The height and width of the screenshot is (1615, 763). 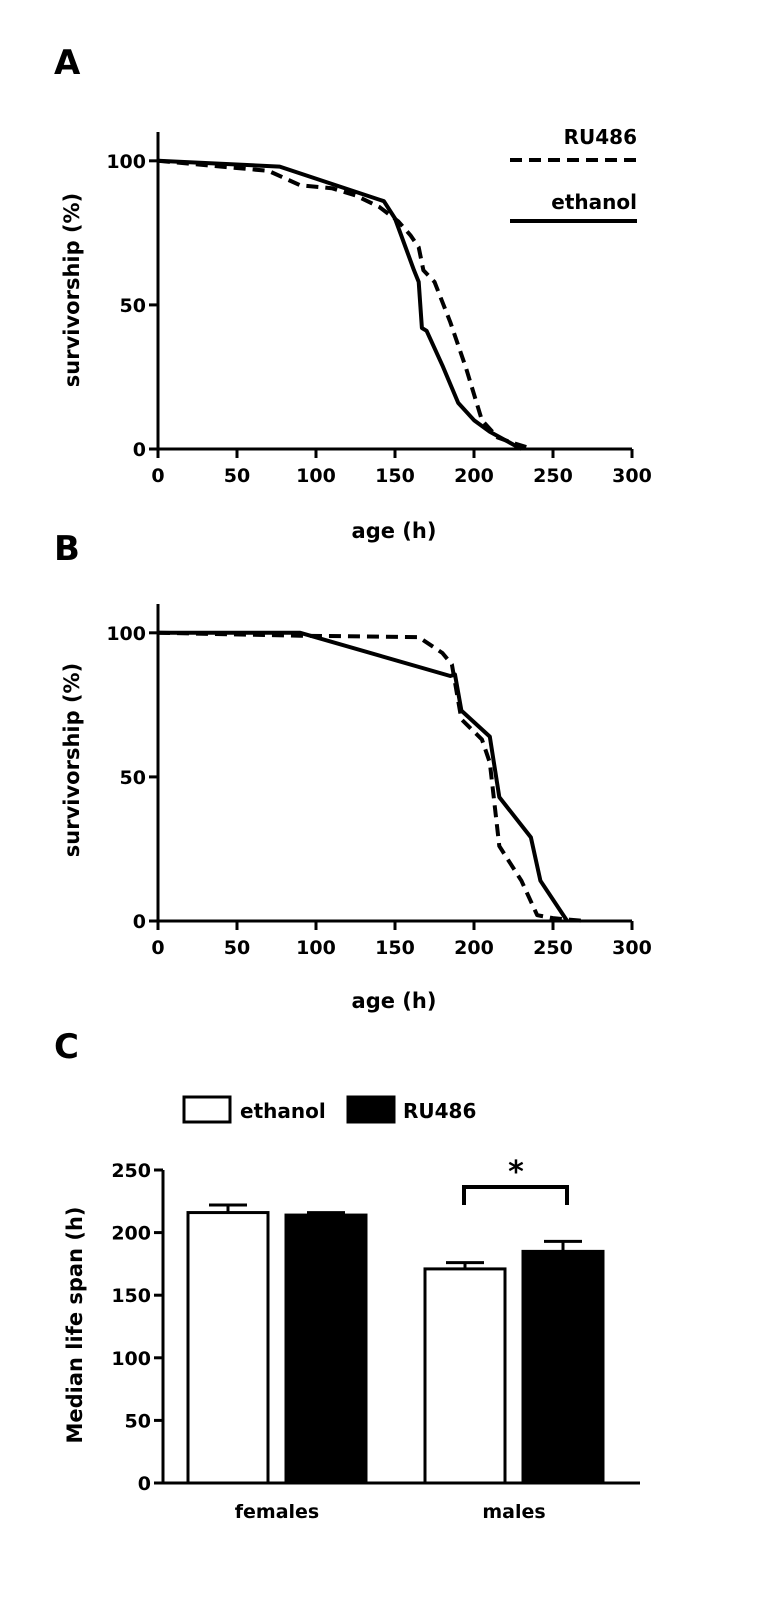 What do you see at coordinates (513, 1512) in the screenshot?
I see `category-label-males: males` at bounding box center [513, 1512].